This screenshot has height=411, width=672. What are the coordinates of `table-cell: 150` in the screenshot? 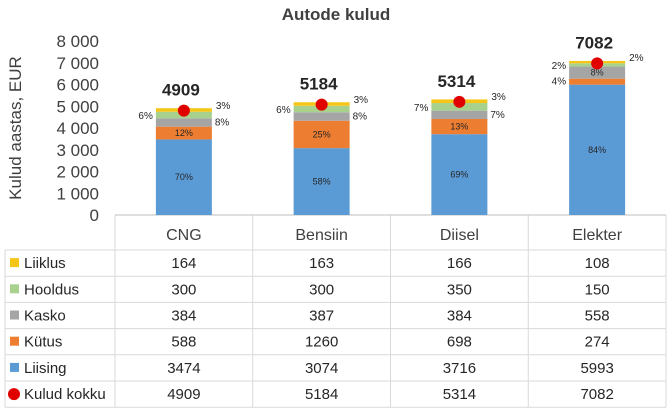 It's located at (597, 289).